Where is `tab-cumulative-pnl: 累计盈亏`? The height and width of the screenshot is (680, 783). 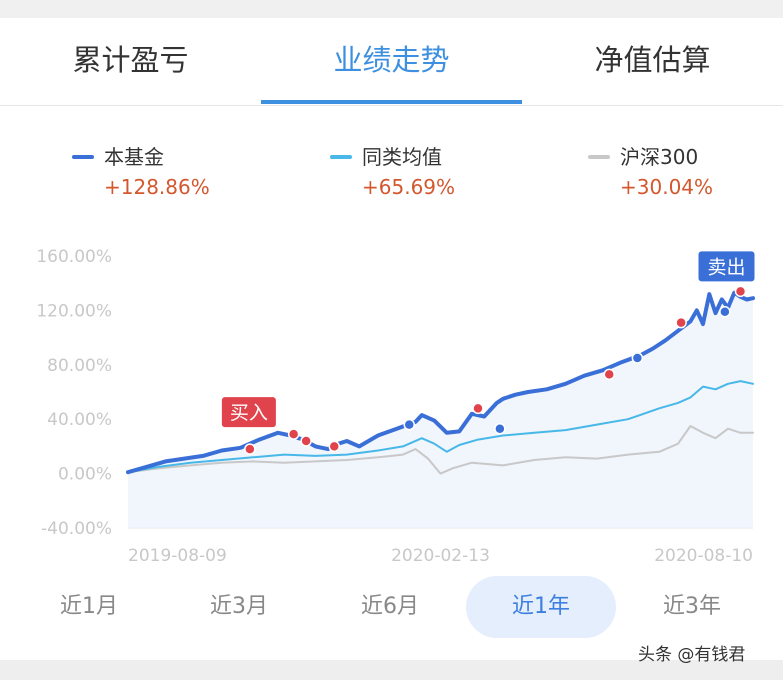
tab-cumulative-pnl: 累计盈亏 is located at coordinates (130, 60).